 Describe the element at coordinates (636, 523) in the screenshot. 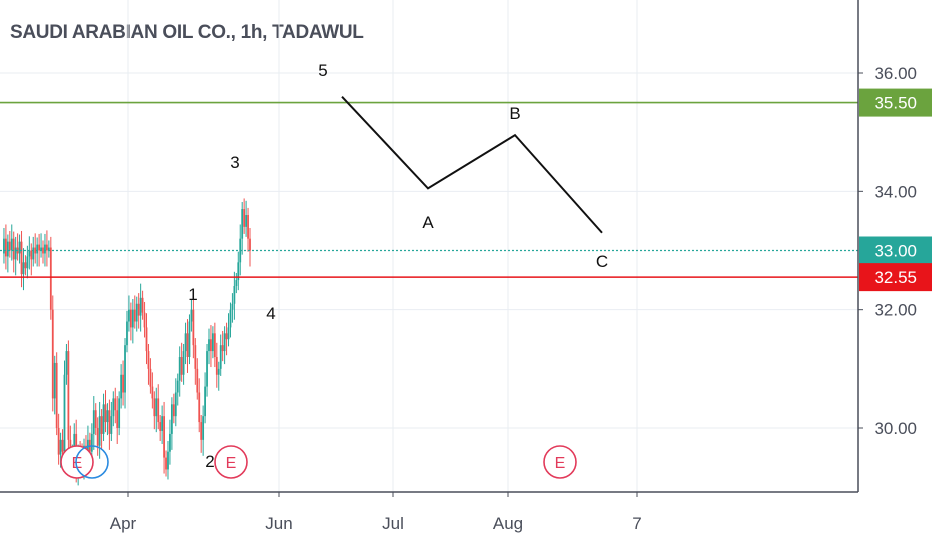

I see `x-tick-label: 7` at that location.